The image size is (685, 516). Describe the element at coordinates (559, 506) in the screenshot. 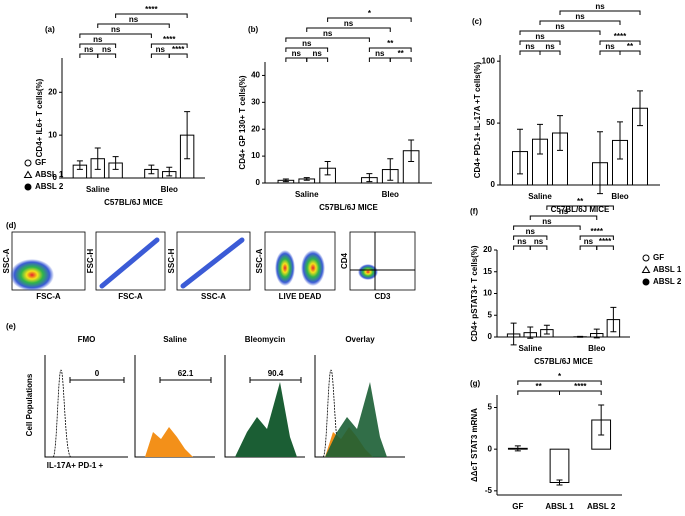

I see `x-tick-label: ABSL 1` at that location.